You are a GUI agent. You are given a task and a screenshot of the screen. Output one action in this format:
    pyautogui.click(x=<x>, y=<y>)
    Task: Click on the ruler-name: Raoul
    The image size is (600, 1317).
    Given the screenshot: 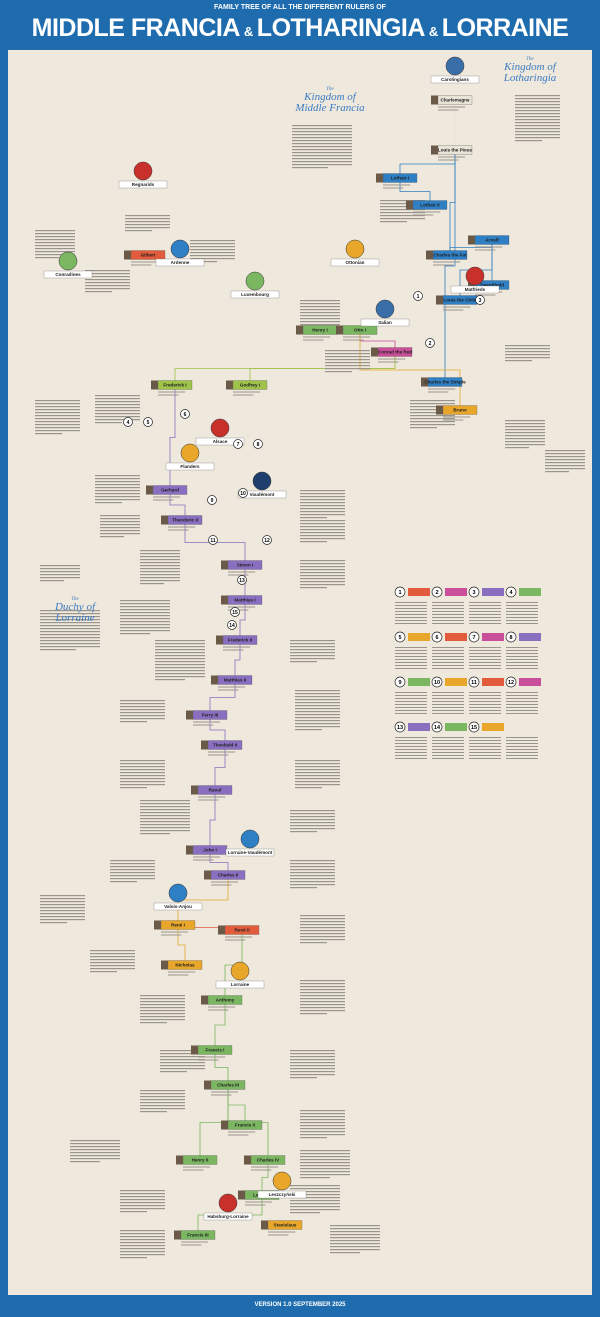 What is the action you would take?
    pyautogui.click(x=215, y=790)
    